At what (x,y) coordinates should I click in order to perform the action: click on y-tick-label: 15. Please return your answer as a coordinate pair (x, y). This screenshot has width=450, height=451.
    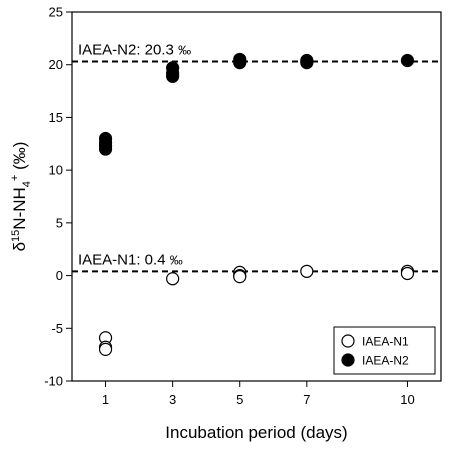
    Looking at the image, I should click on (56, 117).